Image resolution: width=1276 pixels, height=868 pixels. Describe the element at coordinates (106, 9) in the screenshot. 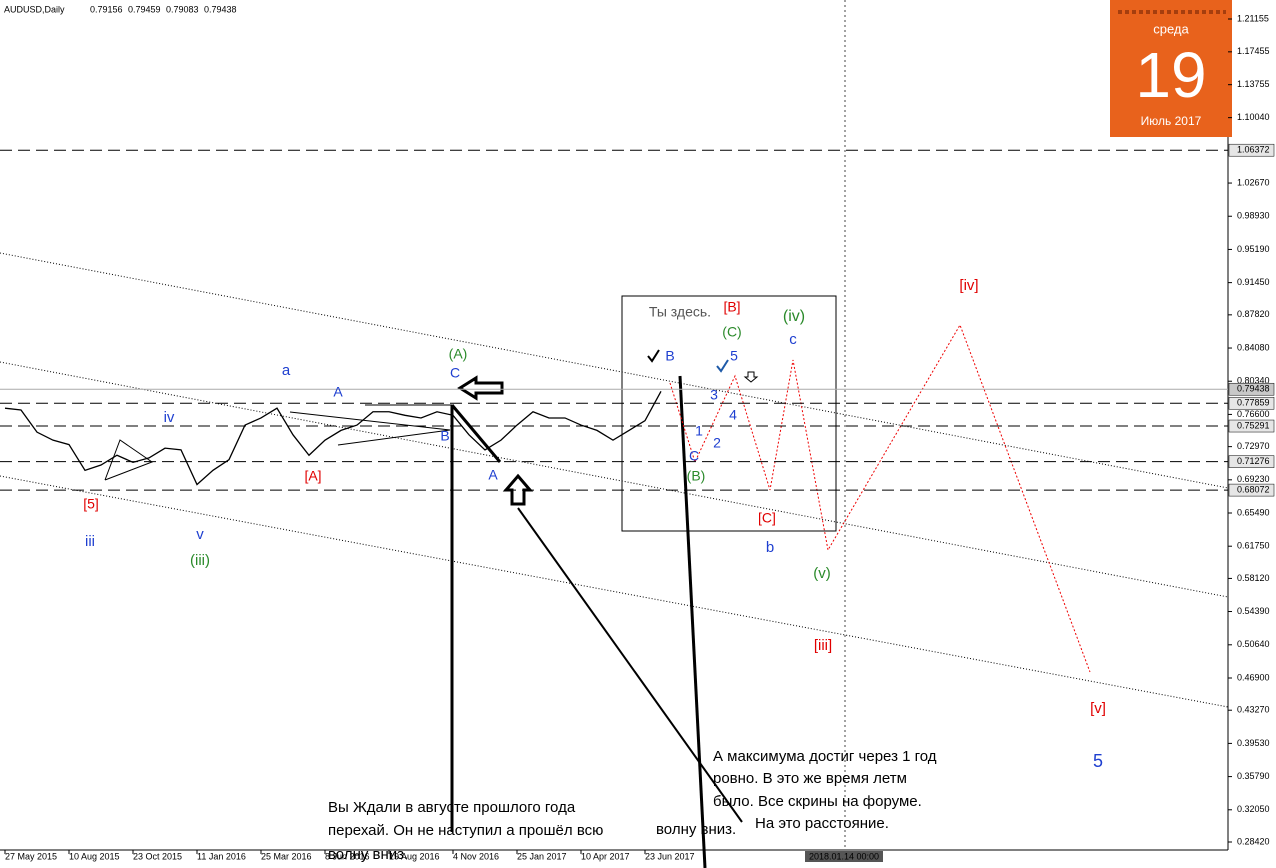

I see `ohlc-value: 0.79156` at that location.